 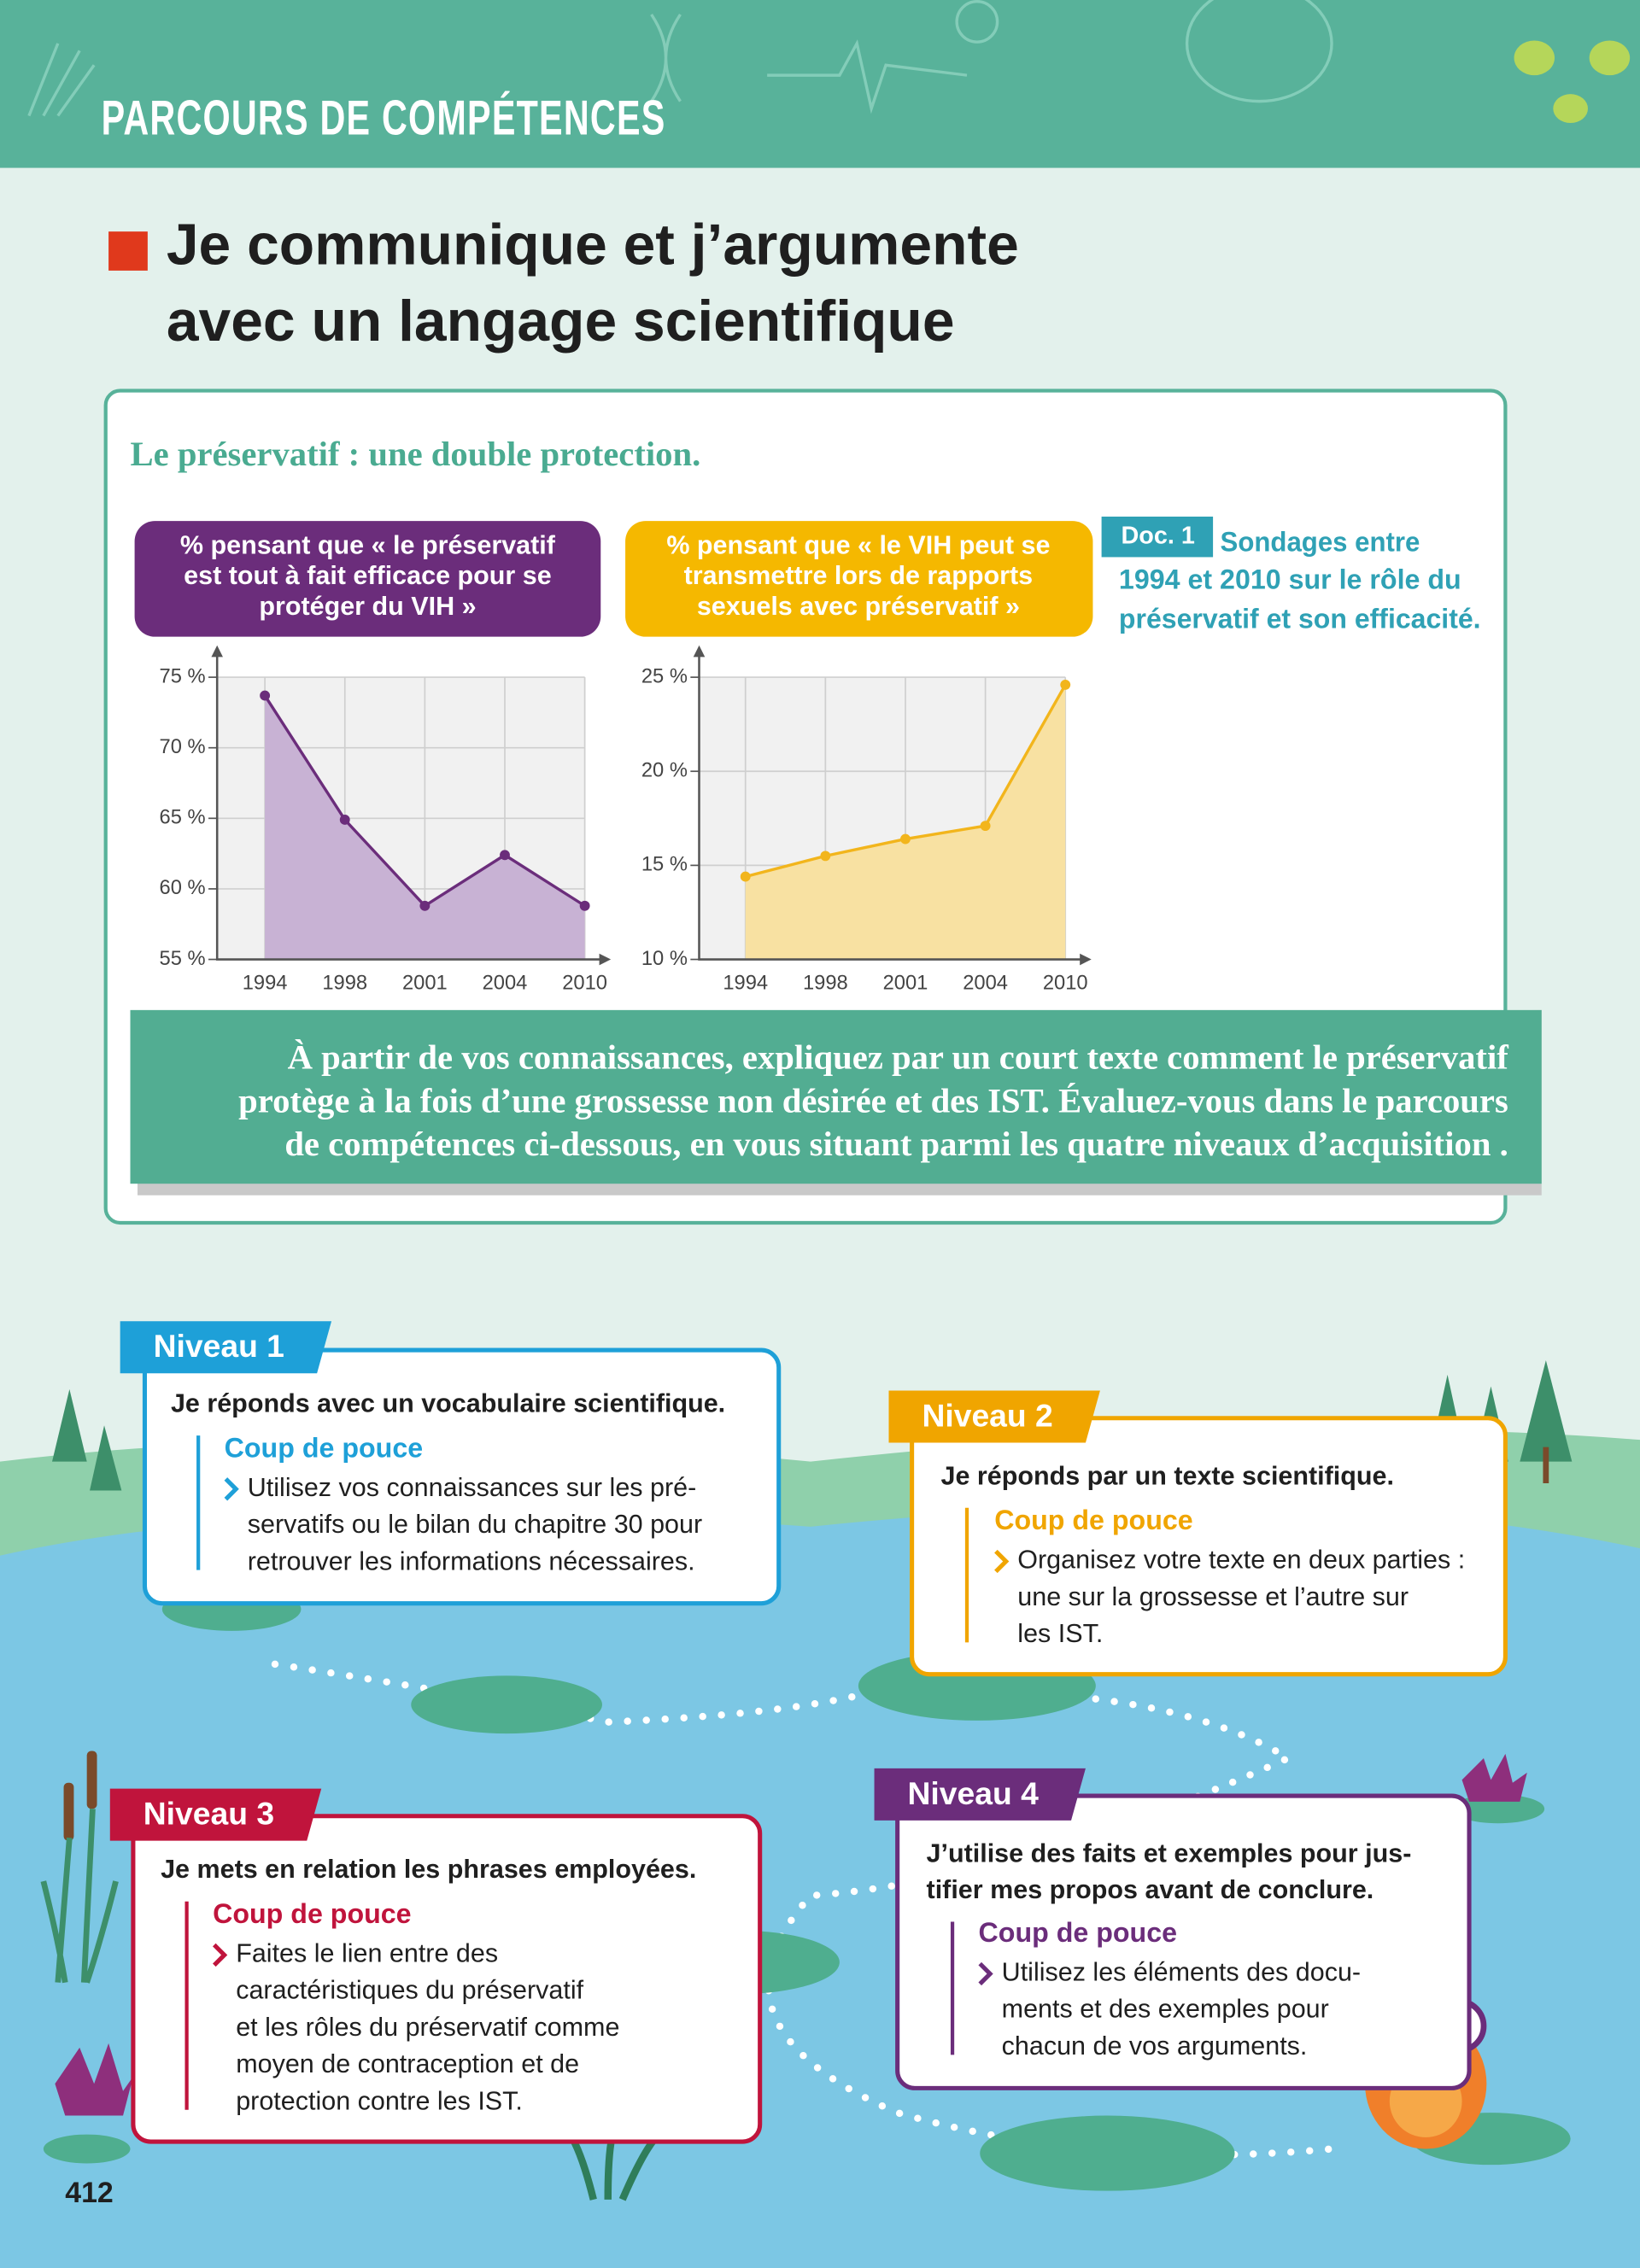 What do you see at coordinates (987, 1416) in the screenshot?
I see `level-label: Niveau 2` at bounding box center [987, 1416].